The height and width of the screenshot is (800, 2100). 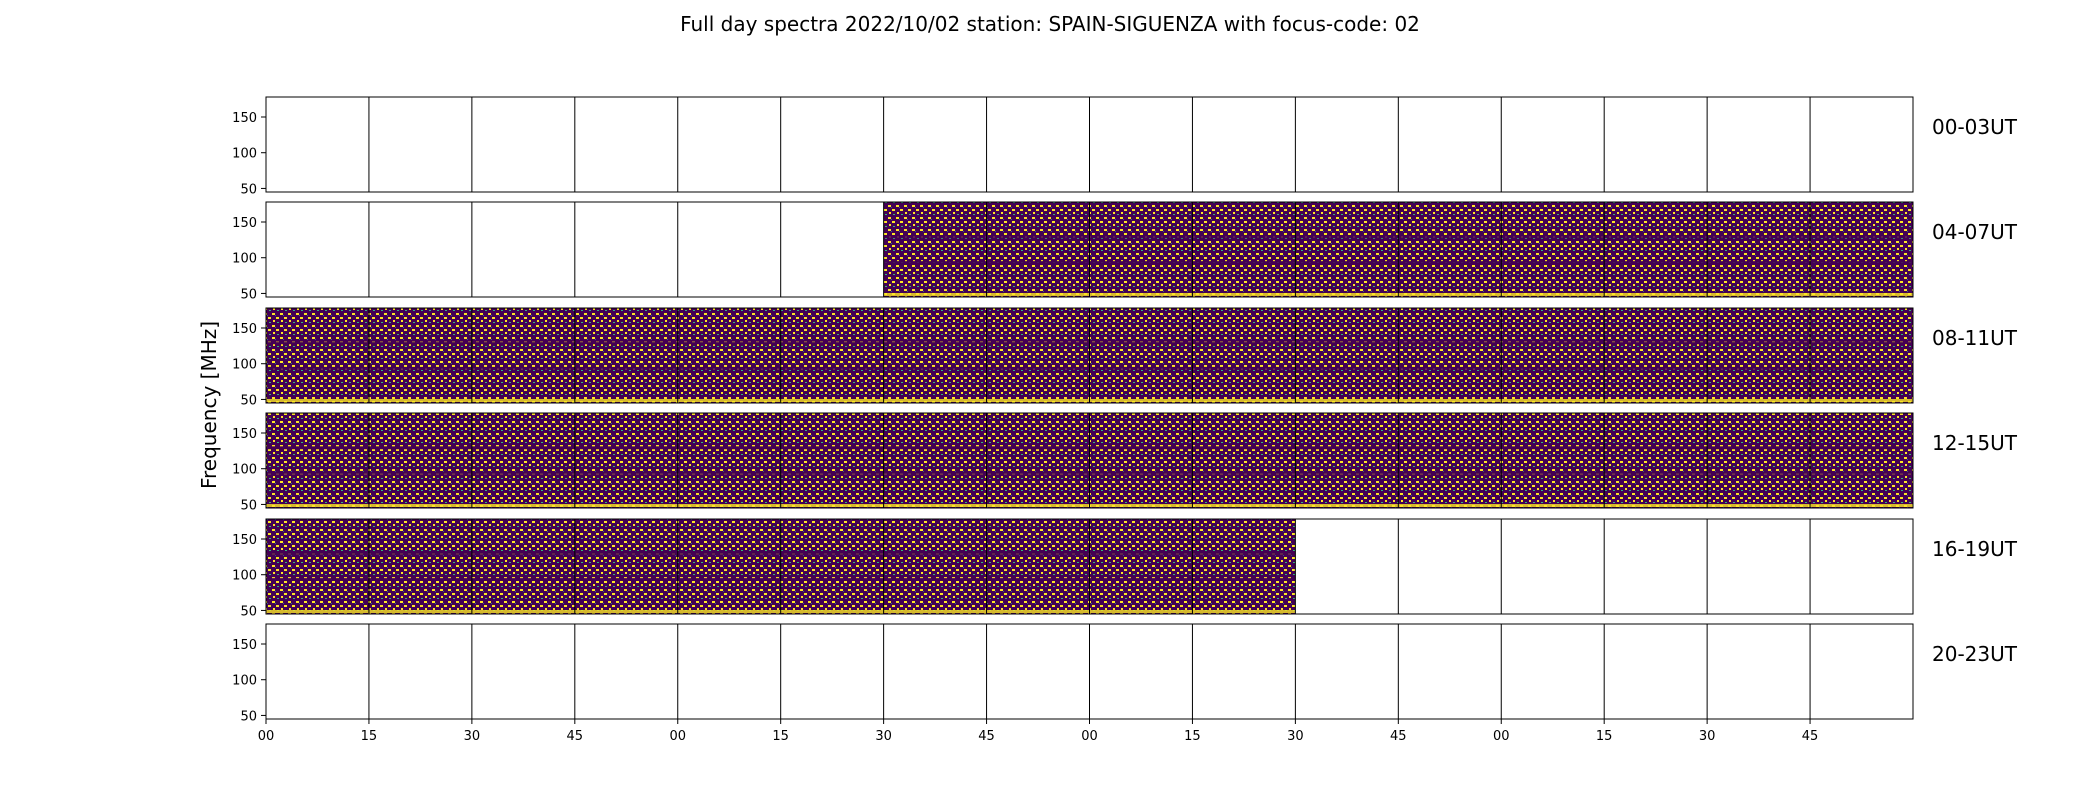 I want to click on panel-row-16-19UT: 50 100 150 16-19UT, so click(x=1125, y=568).